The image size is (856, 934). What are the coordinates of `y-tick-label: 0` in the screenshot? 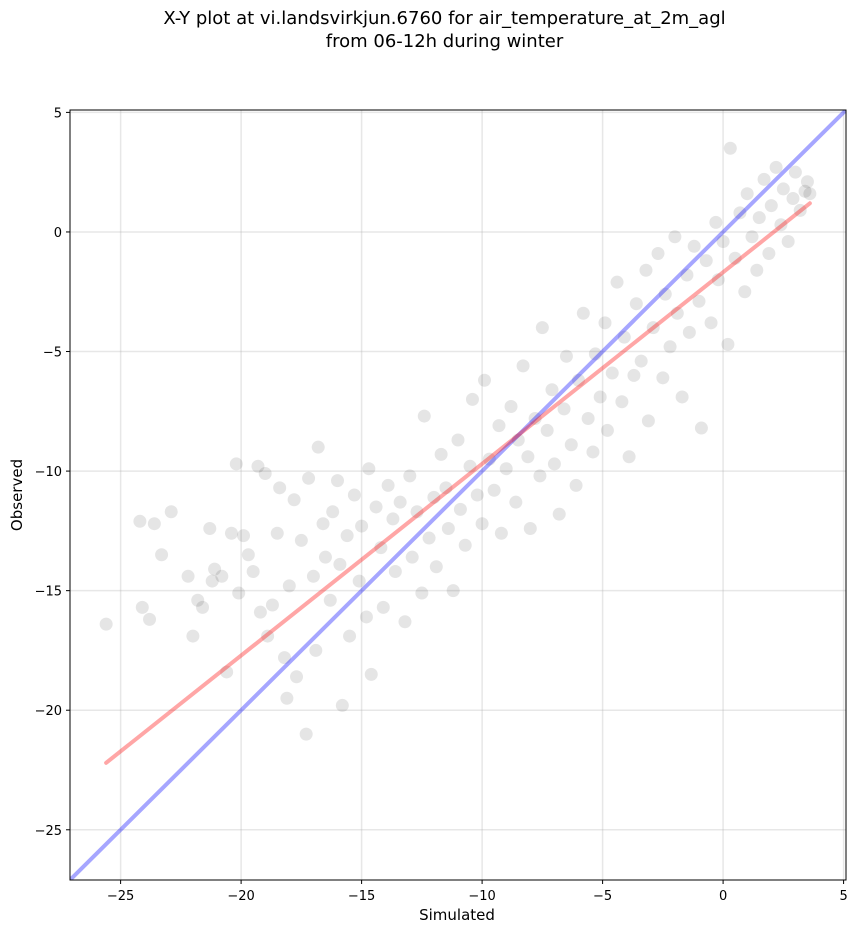 It's located at (58, 233).